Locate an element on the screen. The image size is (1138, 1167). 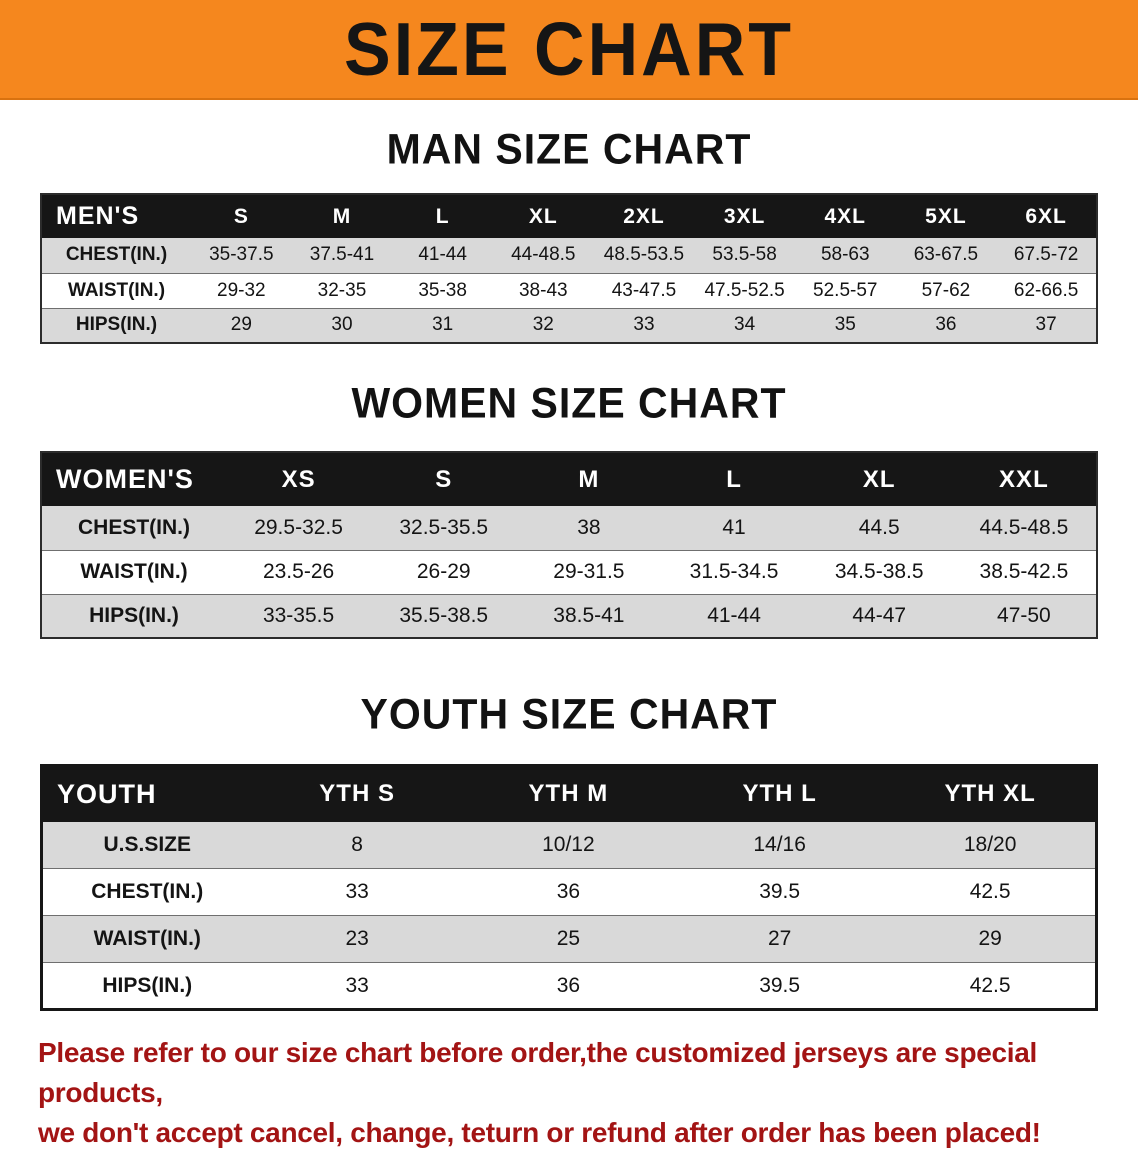
value-cell: 41 is located at coordinates (734, 527).